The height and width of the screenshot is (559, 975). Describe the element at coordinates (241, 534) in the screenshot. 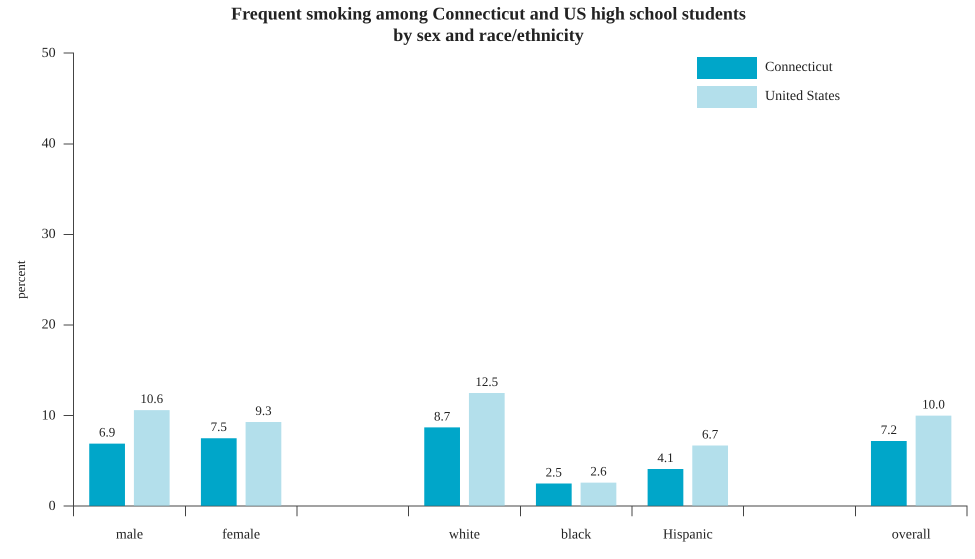

I see `x-tick-label: female` at that location.